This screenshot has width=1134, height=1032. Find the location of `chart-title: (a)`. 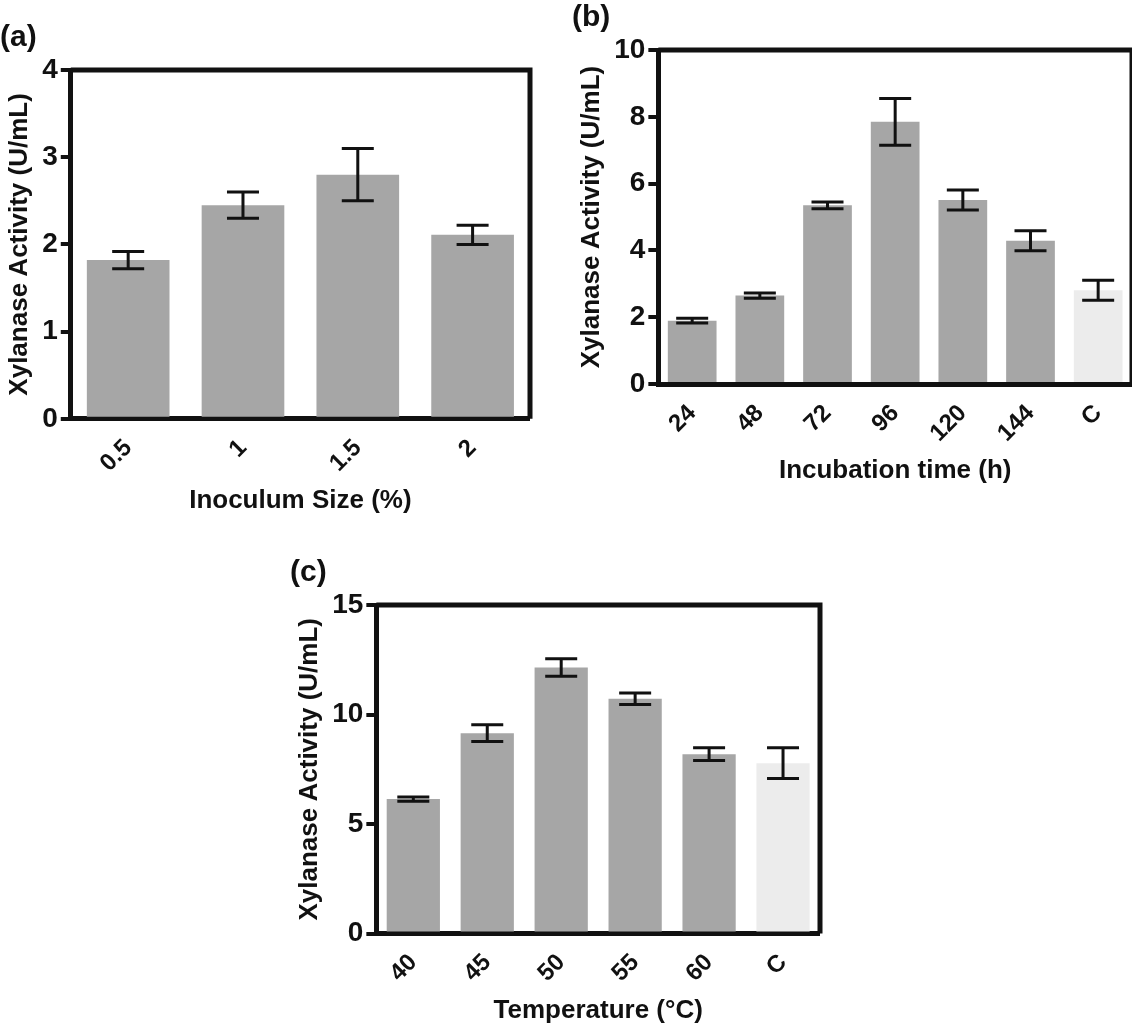

chart-title: (a) is located at coordinates (18, 36).